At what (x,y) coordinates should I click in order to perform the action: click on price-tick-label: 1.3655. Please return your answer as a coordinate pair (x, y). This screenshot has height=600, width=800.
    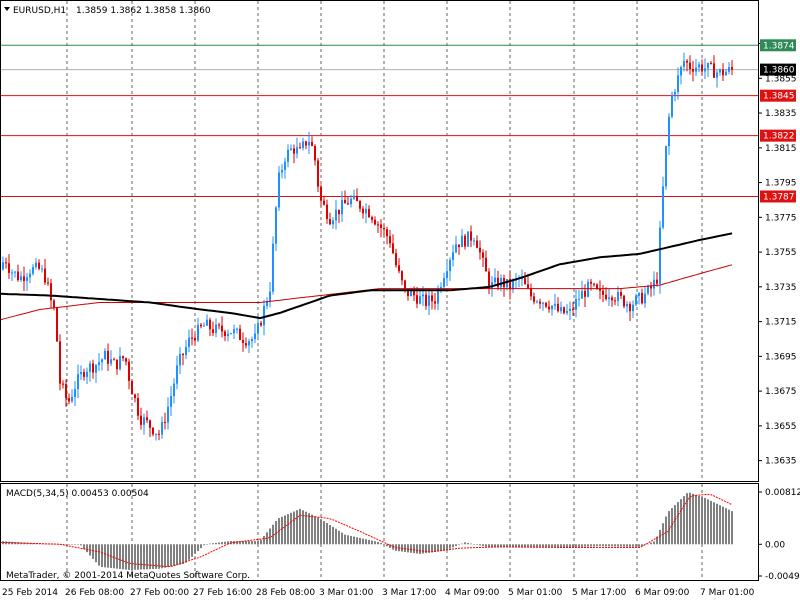
    Looking at the image, I should click on (781, 427).